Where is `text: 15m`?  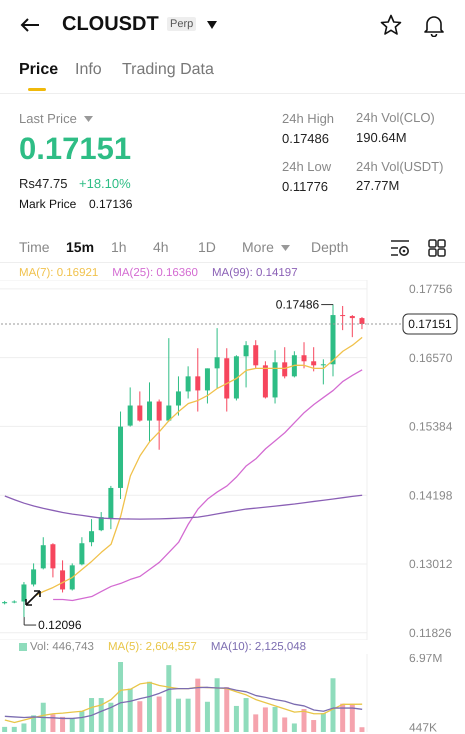 text: 15m is located at coordinates (80, 247).